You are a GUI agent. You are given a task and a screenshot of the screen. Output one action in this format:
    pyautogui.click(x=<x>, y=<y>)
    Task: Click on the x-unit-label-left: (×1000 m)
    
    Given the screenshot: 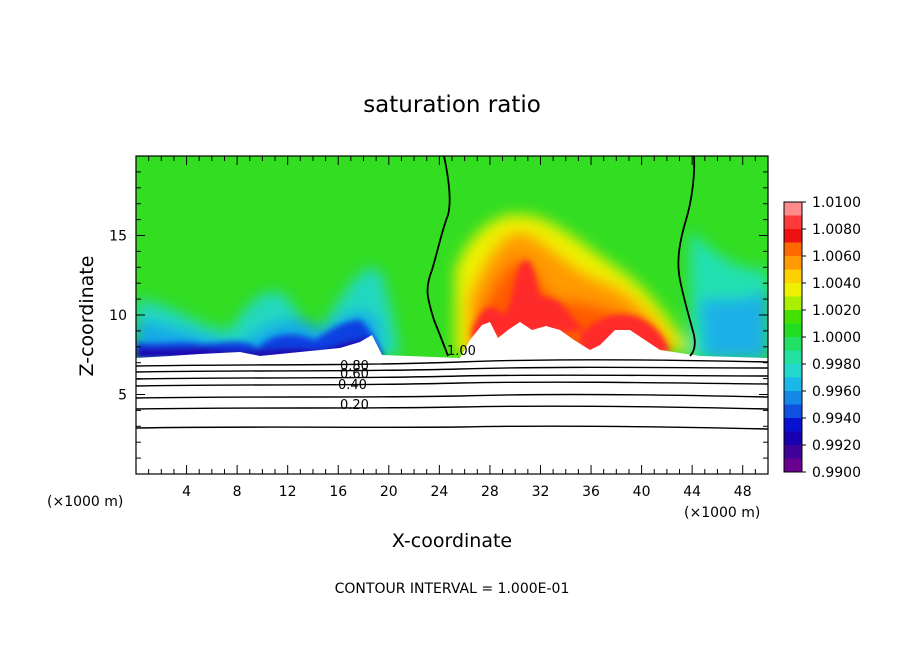 What is the action you would take?
    pyautogui.click(x=85, y=502)
    